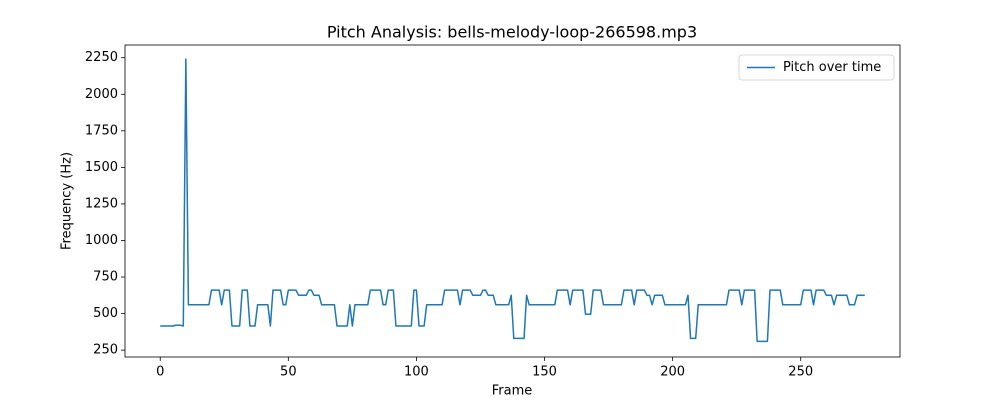 The height and width of the screenshot is (400, 1000). What do you see at coordinates (101, 240) in the screenshot?
I see `y-tick-label: 1000` at bounding box center [101, 240].